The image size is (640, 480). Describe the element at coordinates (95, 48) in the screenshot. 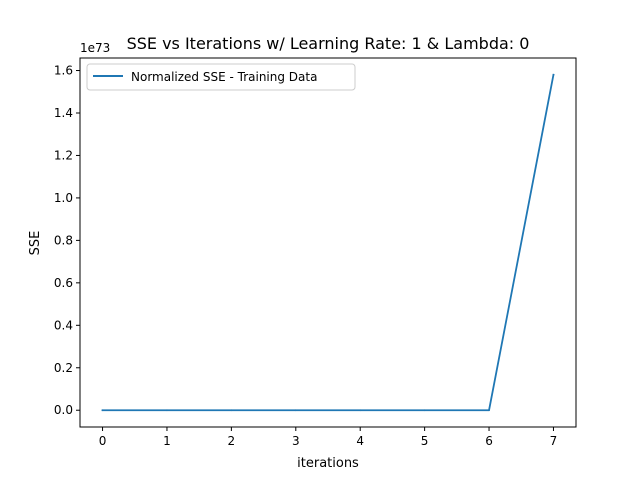

I see `y-axis-offset: 1e73` at that location.